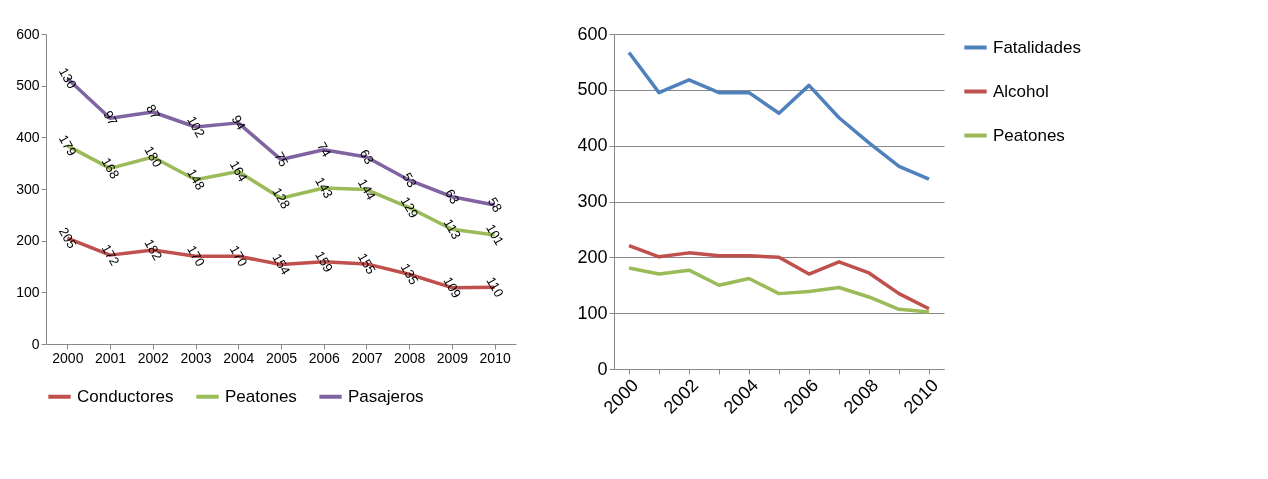  Describe the element at coordinates (366, 189) in the screenshot. I see `annotation: 144` at that location.